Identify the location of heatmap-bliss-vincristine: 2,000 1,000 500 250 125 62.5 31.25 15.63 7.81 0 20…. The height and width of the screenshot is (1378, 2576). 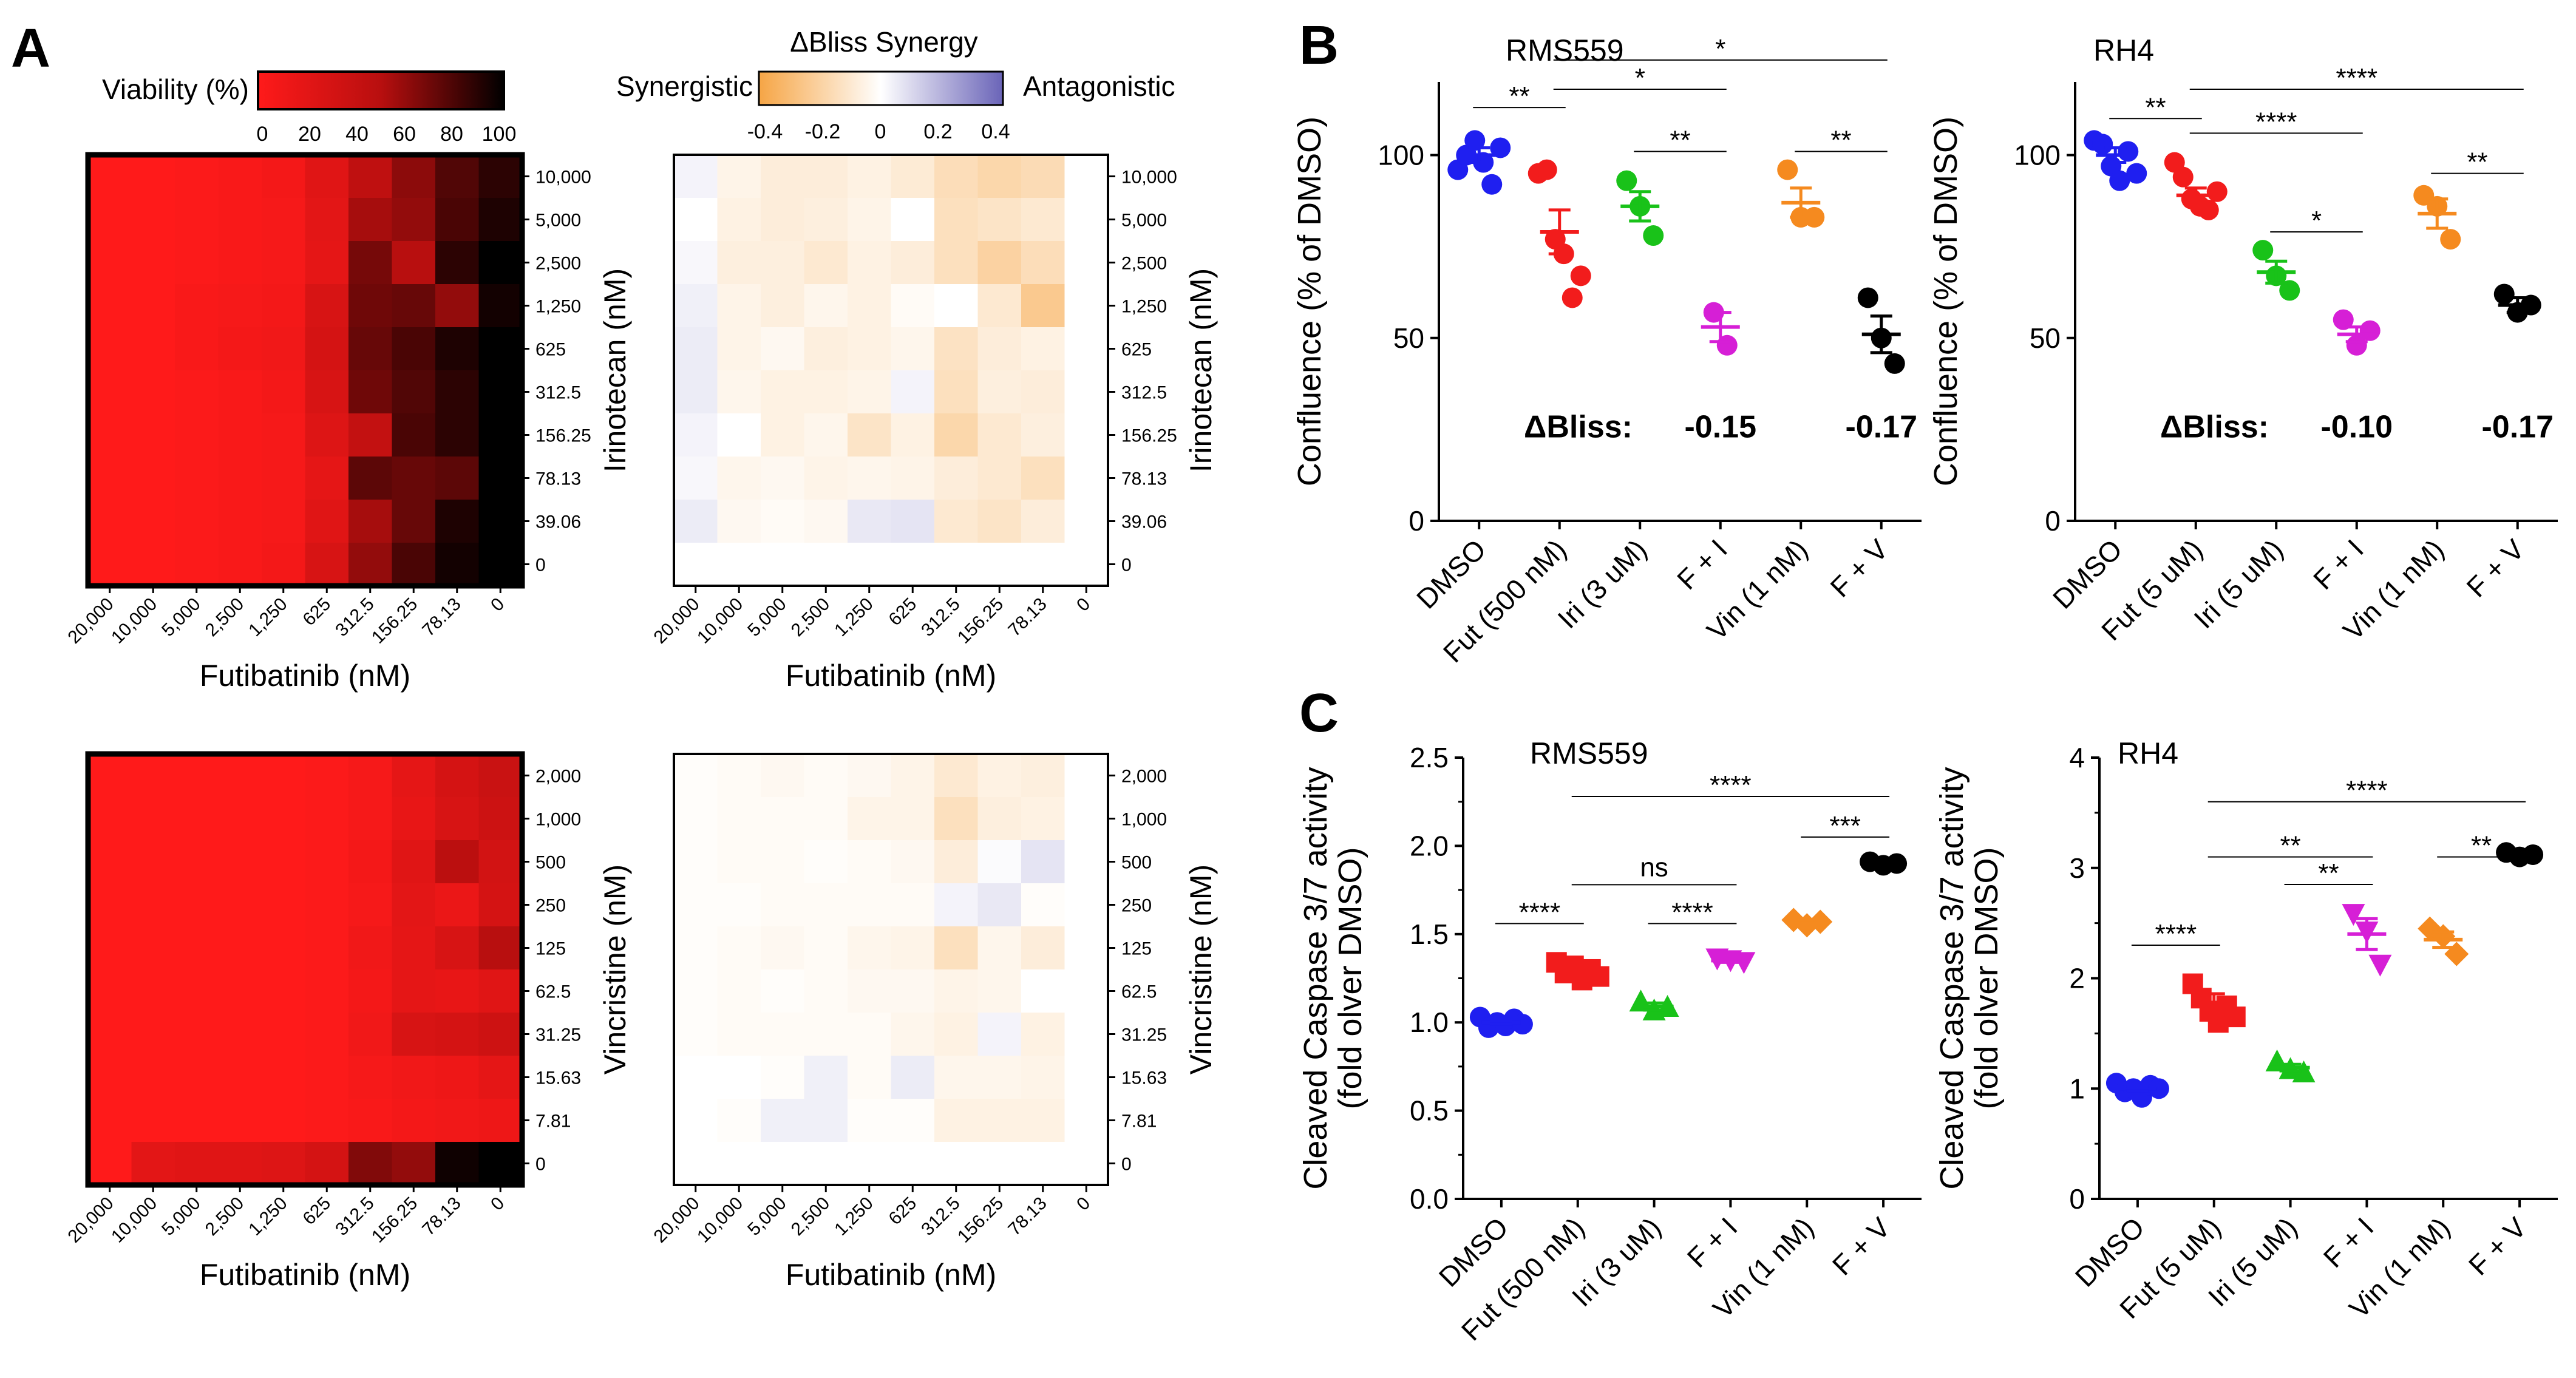
(934, 1022).